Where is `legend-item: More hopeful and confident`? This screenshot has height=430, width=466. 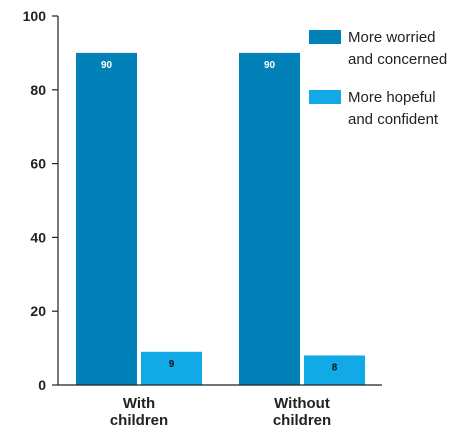 legend-item: More hopeful and confident is located at coordinates (374, 108).